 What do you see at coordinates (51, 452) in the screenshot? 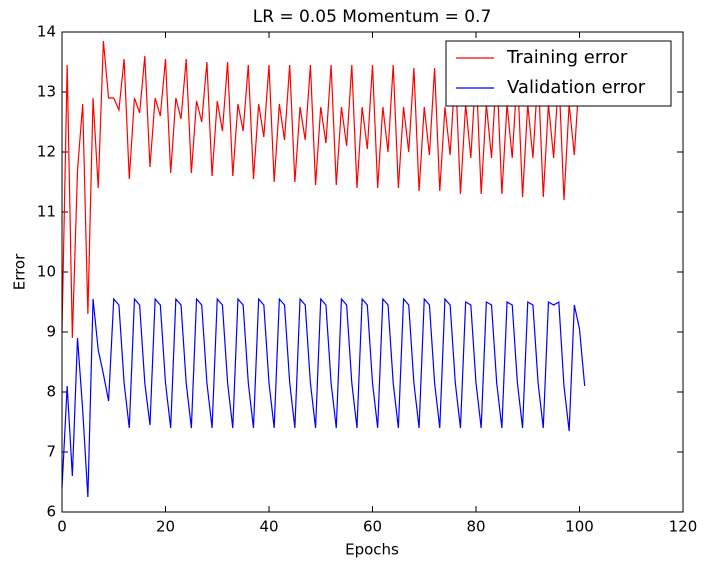
I see `y-tick-label: 7` at bounding box center [51, 452].